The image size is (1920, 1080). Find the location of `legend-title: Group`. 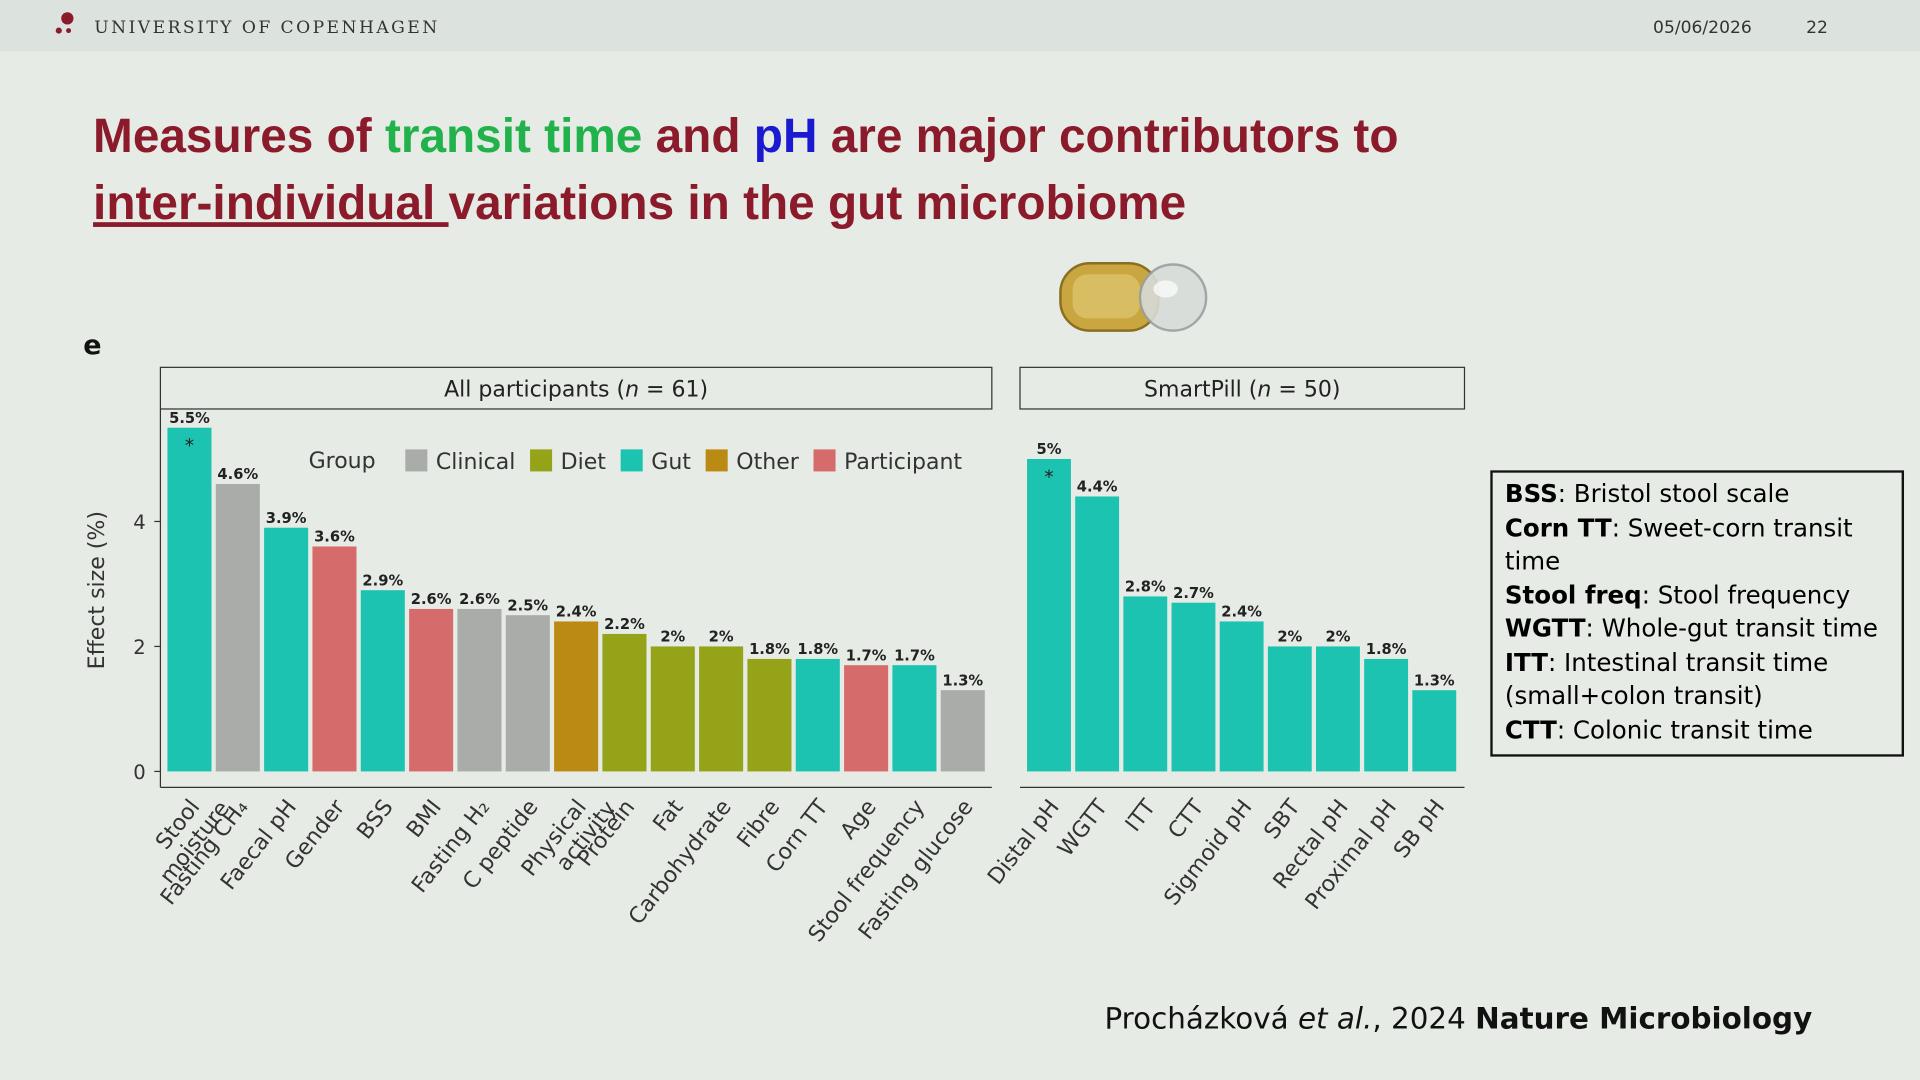

legend-title: Group is located at coordinates (342, 461).